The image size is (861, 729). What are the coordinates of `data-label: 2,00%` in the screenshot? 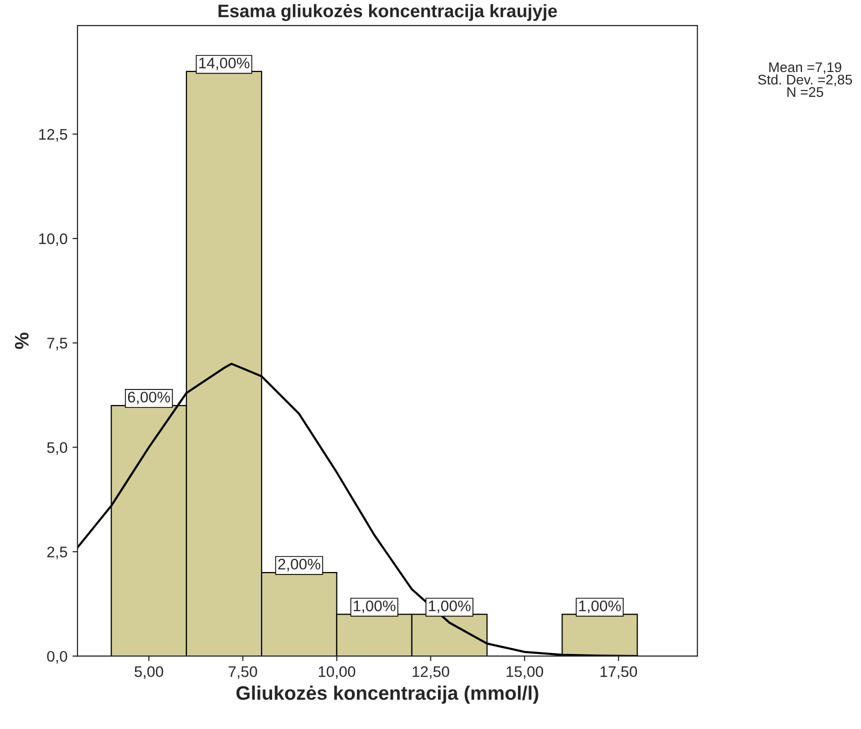 It's located at (299, 565).